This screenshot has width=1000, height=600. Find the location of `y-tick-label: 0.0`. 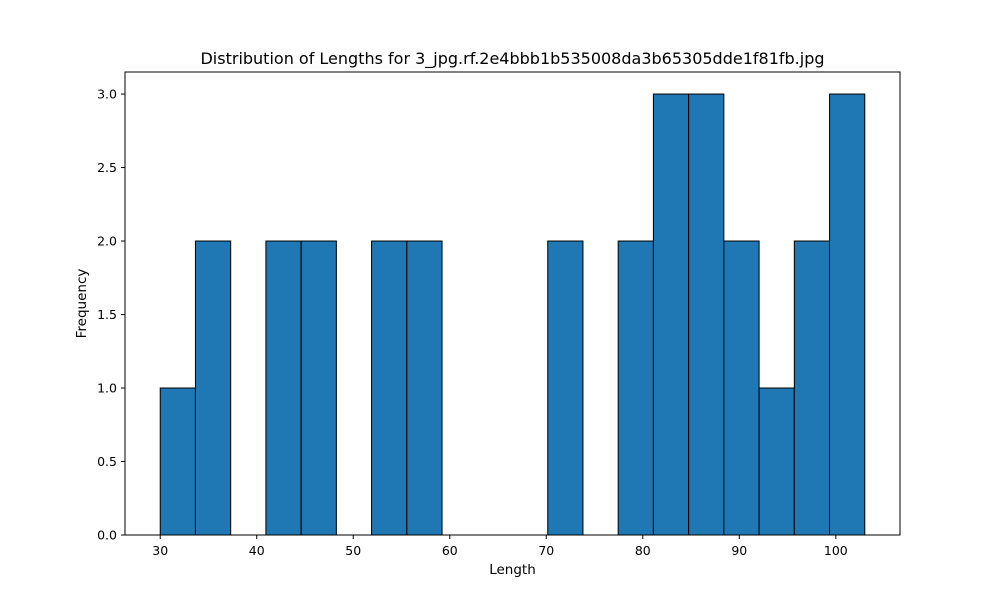

y-tick-label: 0.0 is located at coordinates (107, 535).